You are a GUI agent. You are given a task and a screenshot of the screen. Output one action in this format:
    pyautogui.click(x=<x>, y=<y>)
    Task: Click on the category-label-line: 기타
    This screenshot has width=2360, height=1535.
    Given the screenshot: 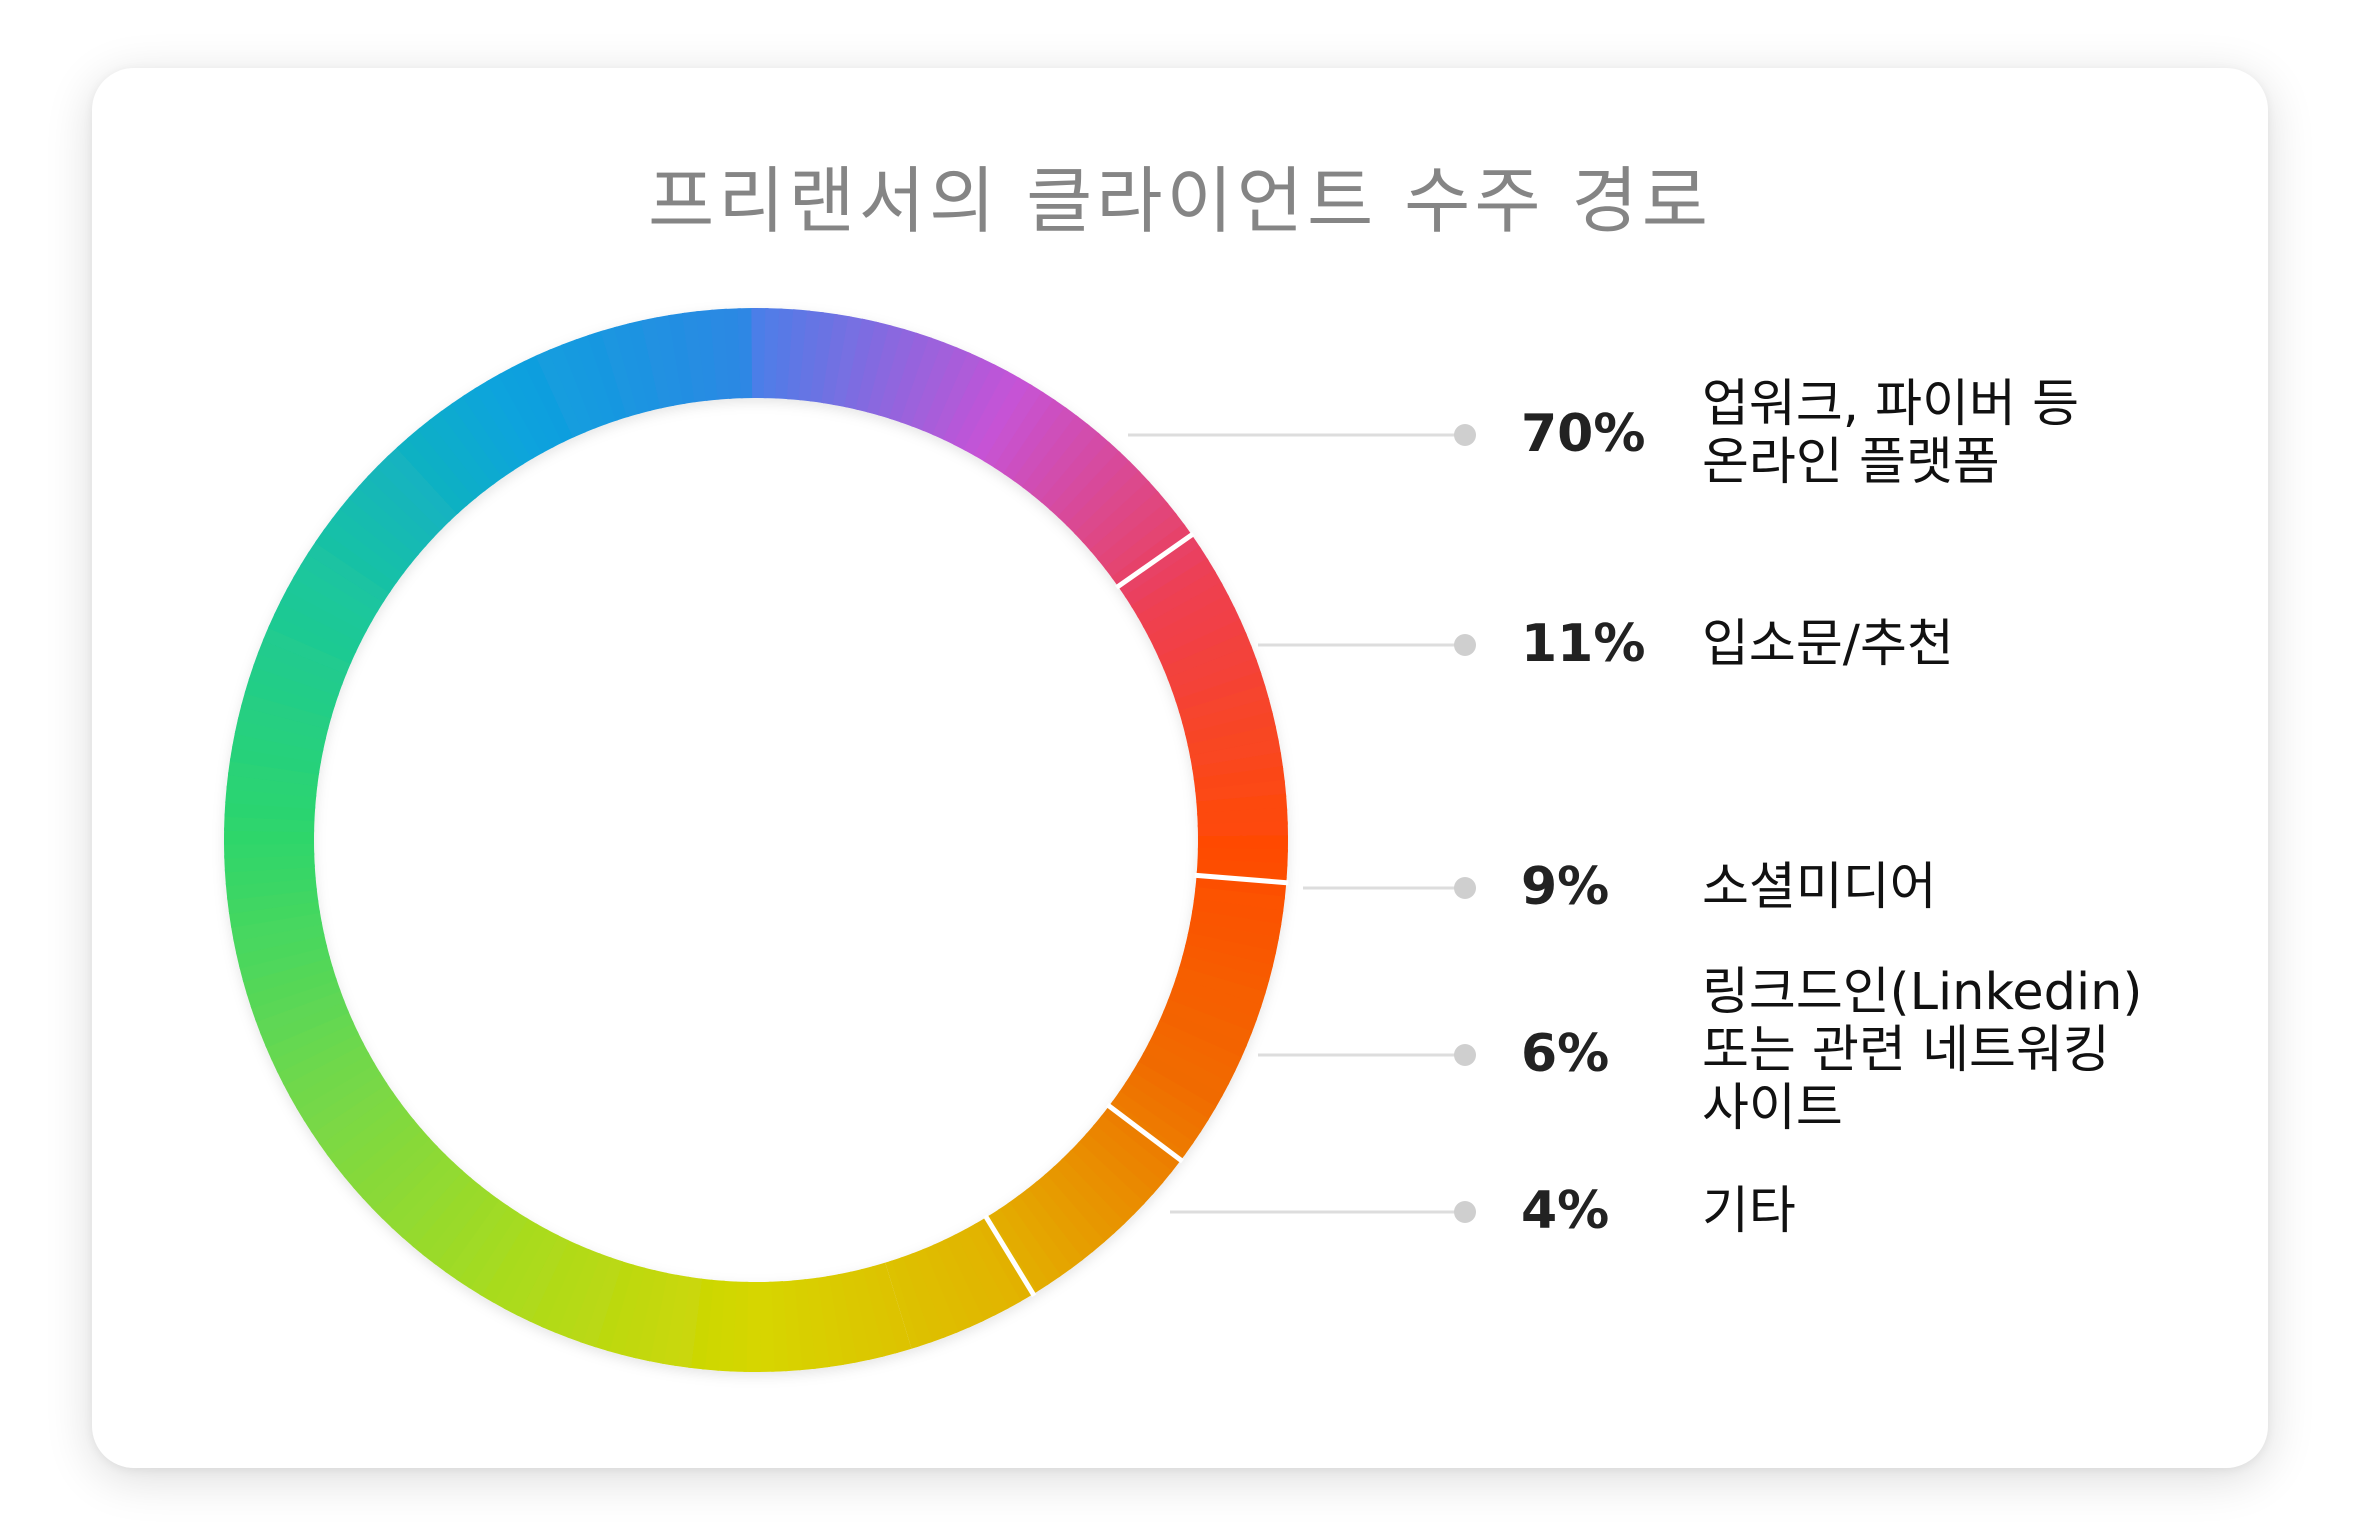 What is the action you would take?
    pyautogui.click(x=1749, y=1211)
    